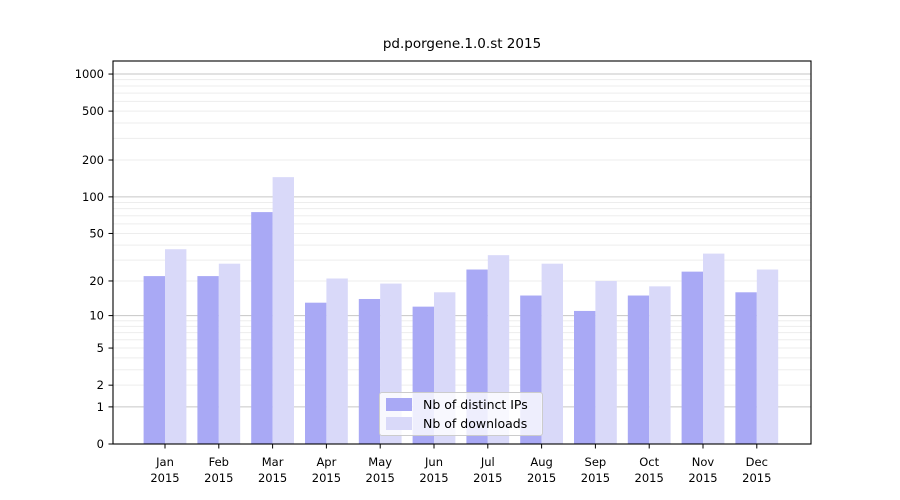 Image resolution: width=900 pixels, height=500 pixels. Describe the element at coordinates (96, 316) in the screenshot. I see `y-tick-label: 10` at that location.